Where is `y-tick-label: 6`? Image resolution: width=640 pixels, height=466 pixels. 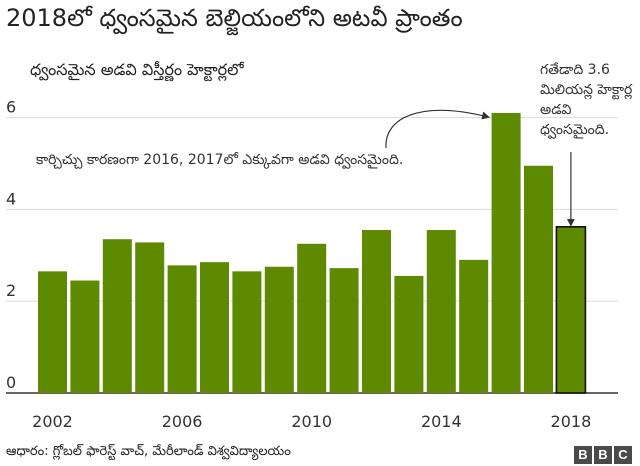 y-tick-label: 6 is located at coordinates (11, 107).